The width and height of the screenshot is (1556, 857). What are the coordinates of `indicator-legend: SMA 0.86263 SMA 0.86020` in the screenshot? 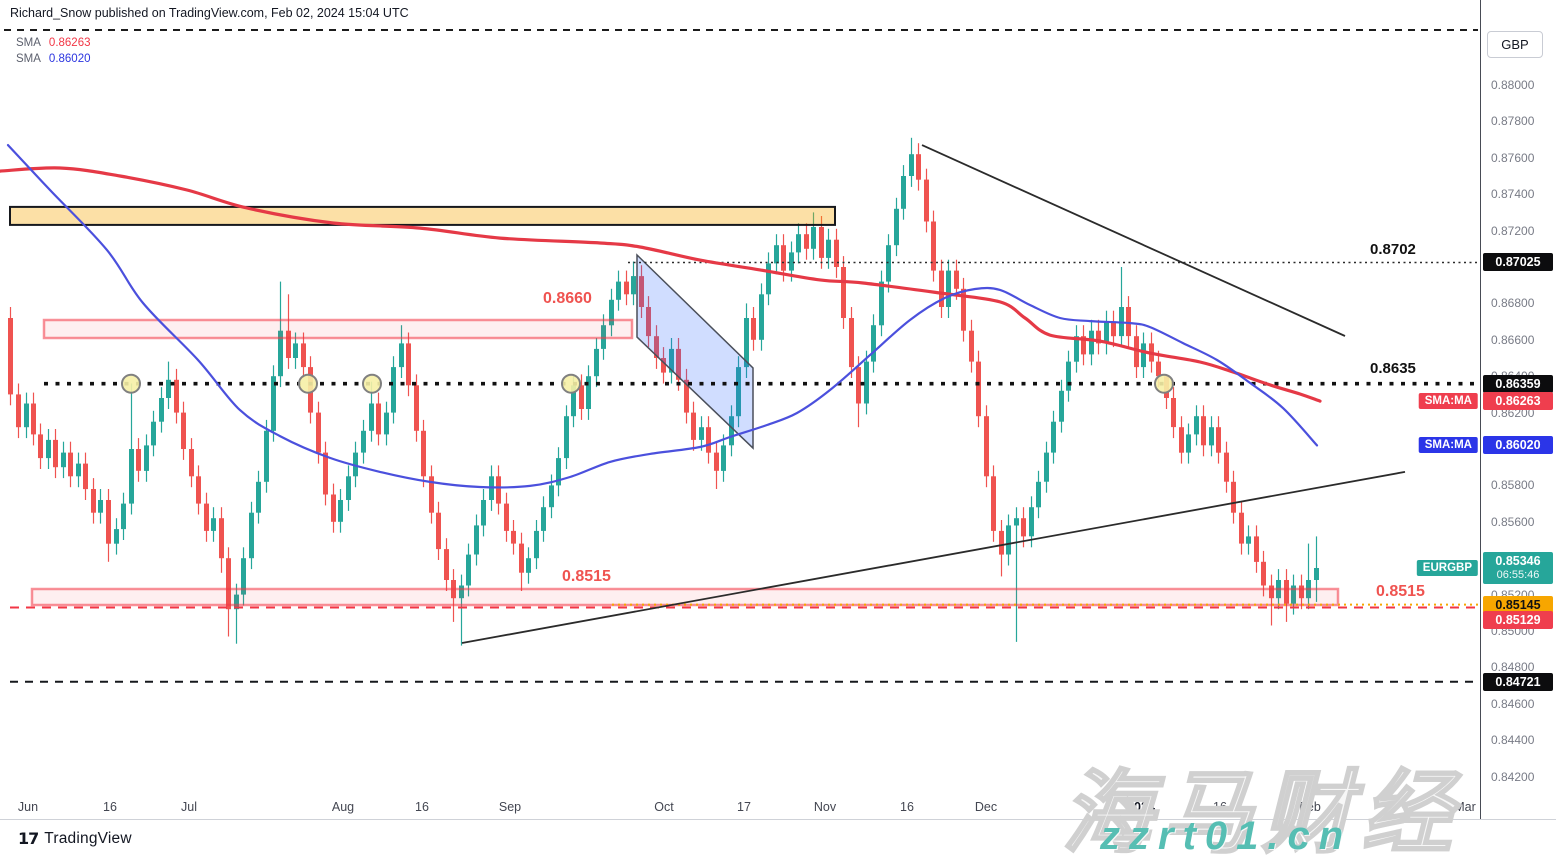 It's located at (53, 51).